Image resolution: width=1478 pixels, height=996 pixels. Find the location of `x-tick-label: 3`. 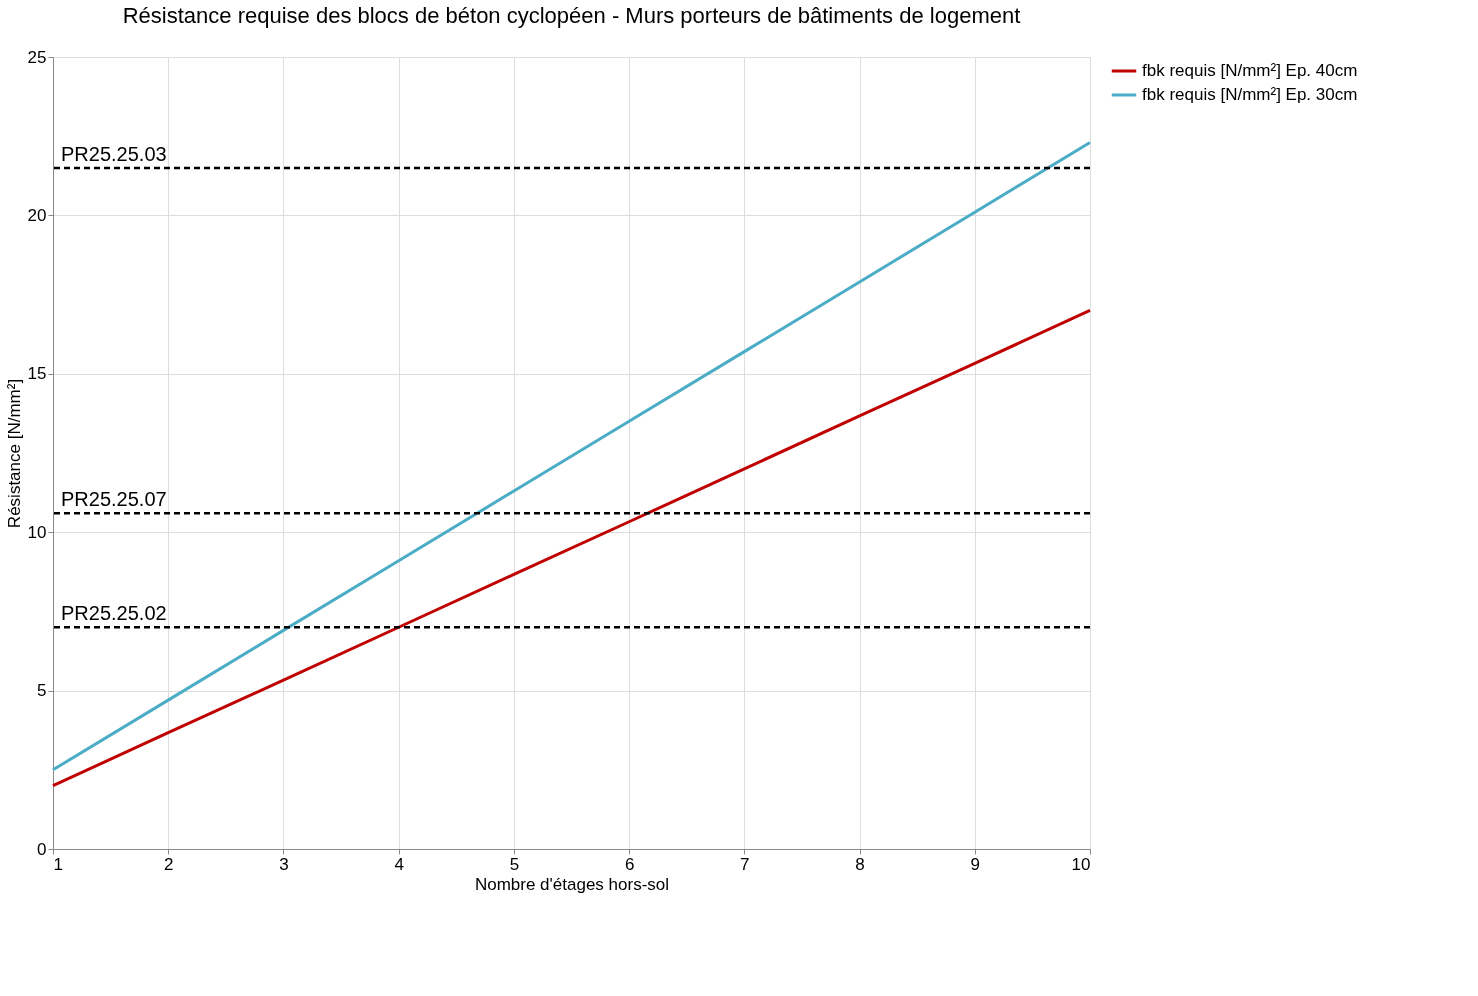

x-tick-label: 3 is located at coordinates (284, 864).